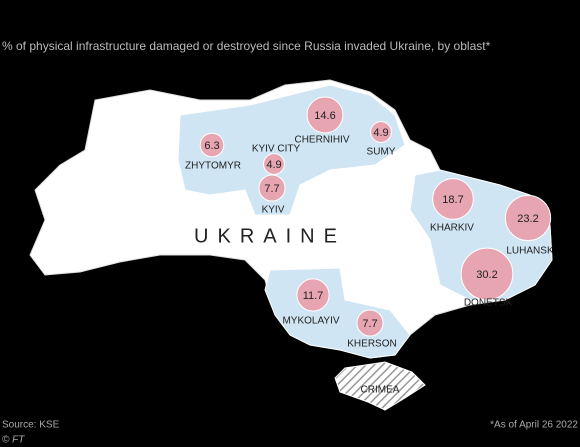 This screenshot has width=580, height=447. I want to click on value-label: 6.3, so click(211, 146).